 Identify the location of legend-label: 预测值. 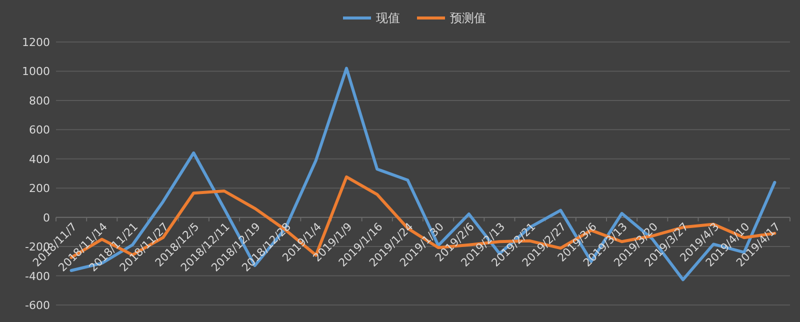
(468, 18).